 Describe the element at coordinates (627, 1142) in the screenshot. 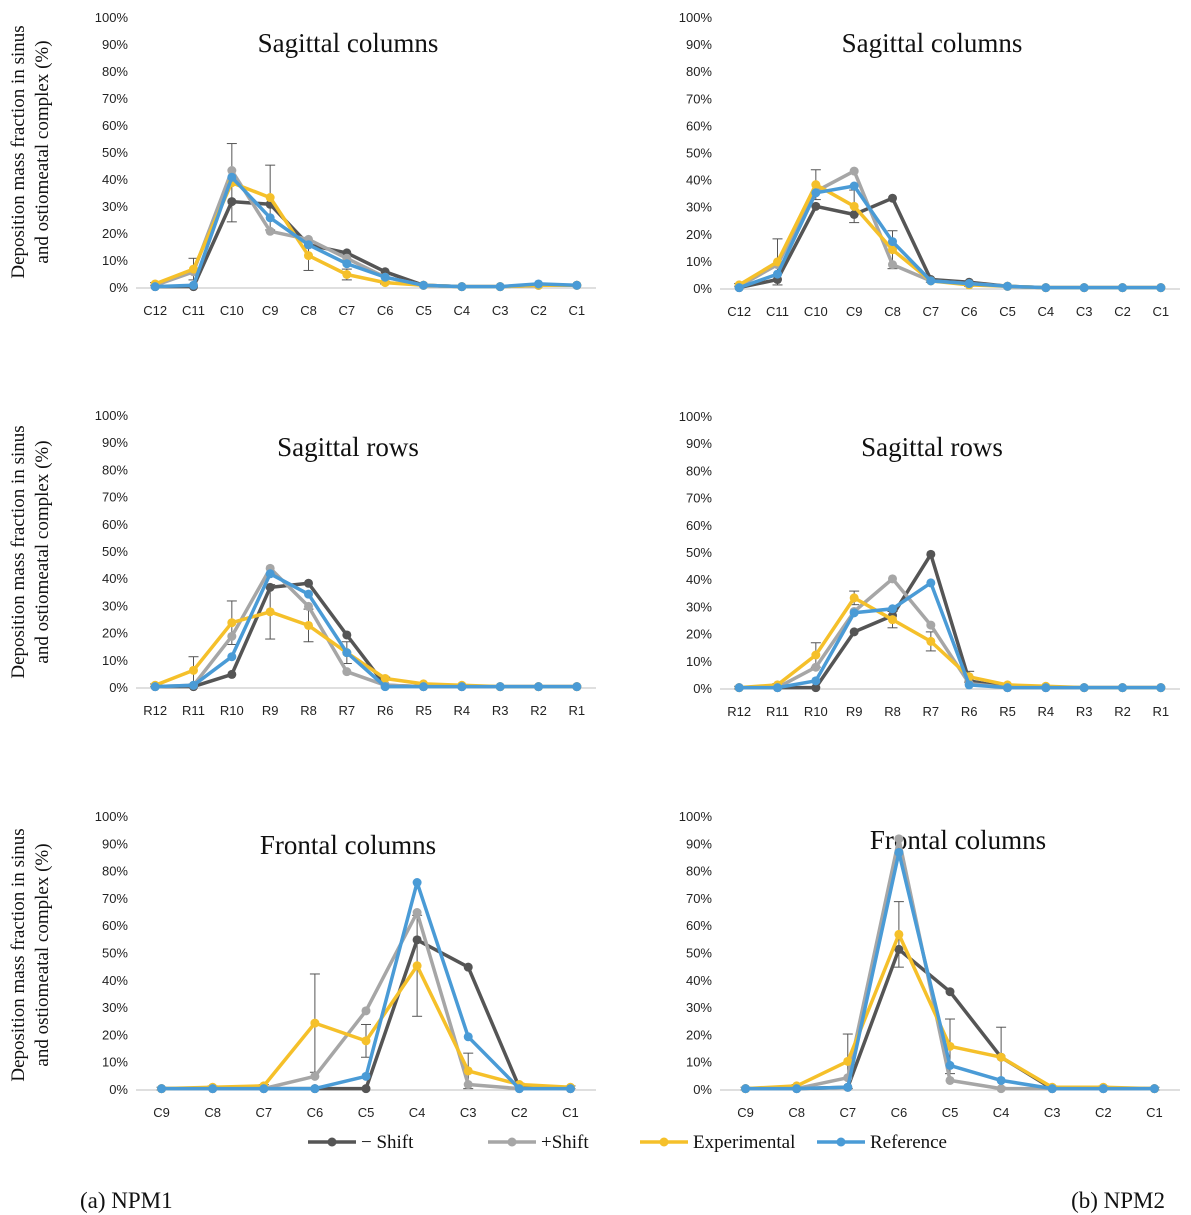

I see `legend: − Shift +Shift Experimental Reference` at that location.